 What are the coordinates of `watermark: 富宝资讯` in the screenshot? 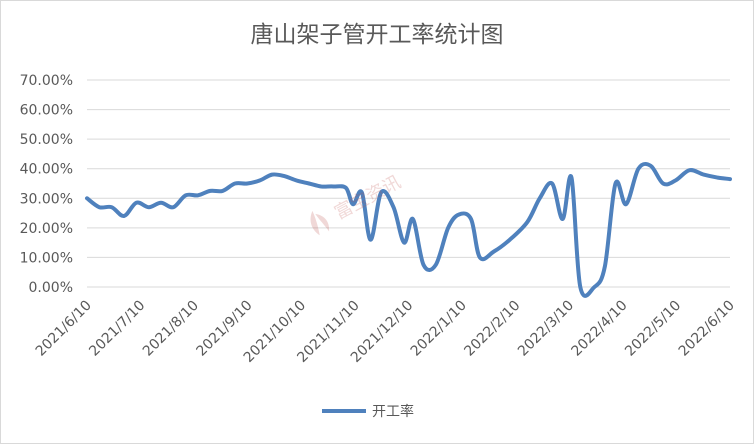 It's located at (353, 203).